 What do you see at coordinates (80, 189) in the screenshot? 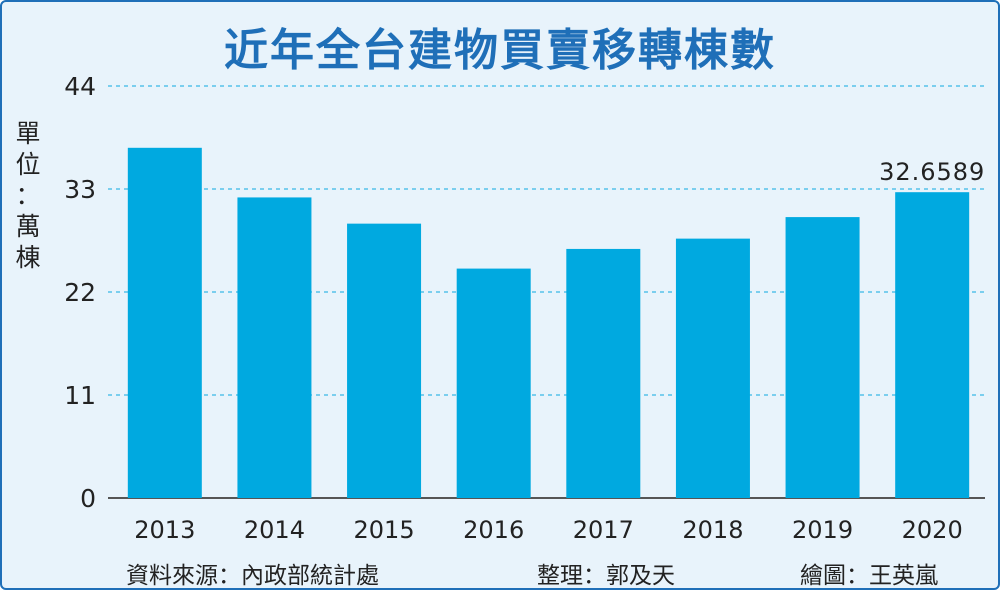
I see `y-tick-label: 33` at bounding box center [80, 189].